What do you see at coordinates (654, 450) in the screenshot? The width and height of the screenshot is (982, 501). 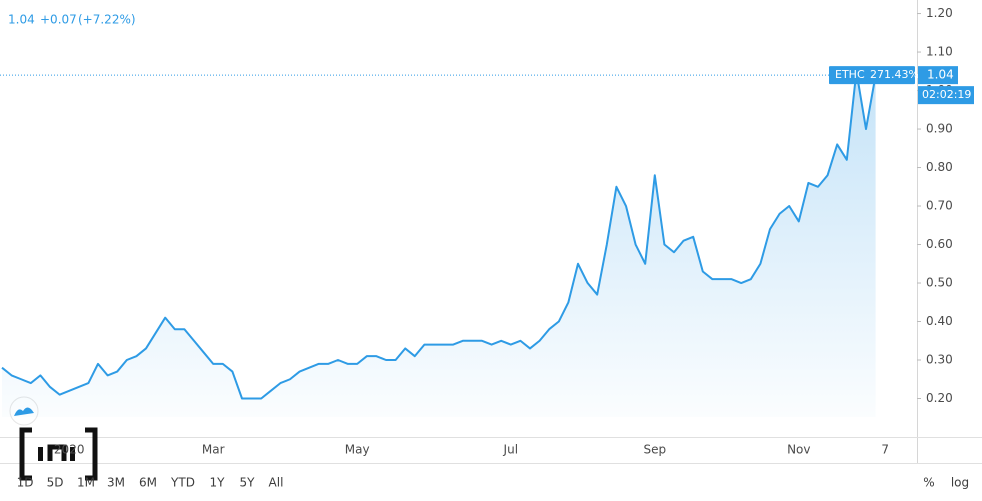 I see `x-tick-label: Sep` at bounding box center [654, 450].